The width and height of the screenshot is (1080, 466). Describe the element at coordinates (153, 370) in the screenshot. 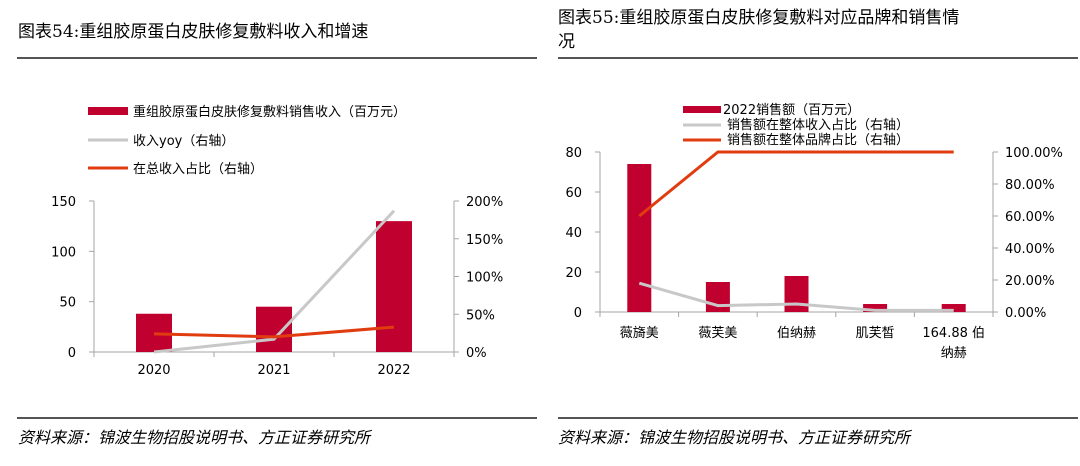

I see `x-tick-label: 2020` at that location.